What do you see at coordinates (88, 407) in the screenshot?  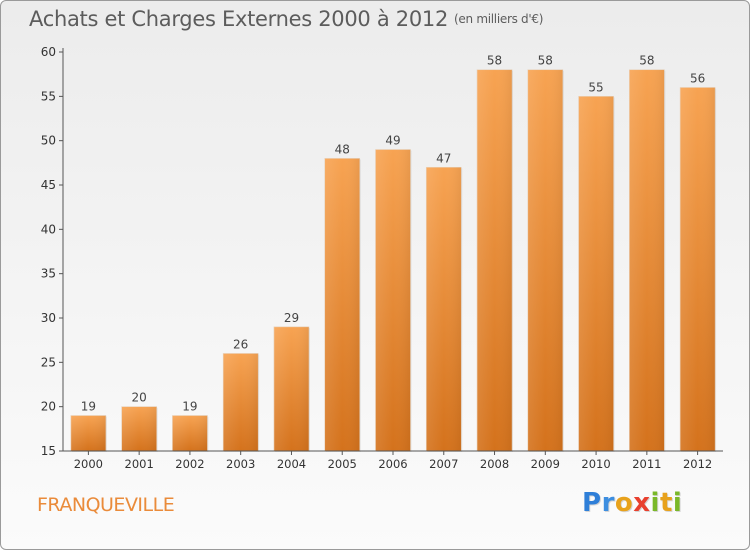 I see `data-label-2000: 19` at bounding box center [88, 407].